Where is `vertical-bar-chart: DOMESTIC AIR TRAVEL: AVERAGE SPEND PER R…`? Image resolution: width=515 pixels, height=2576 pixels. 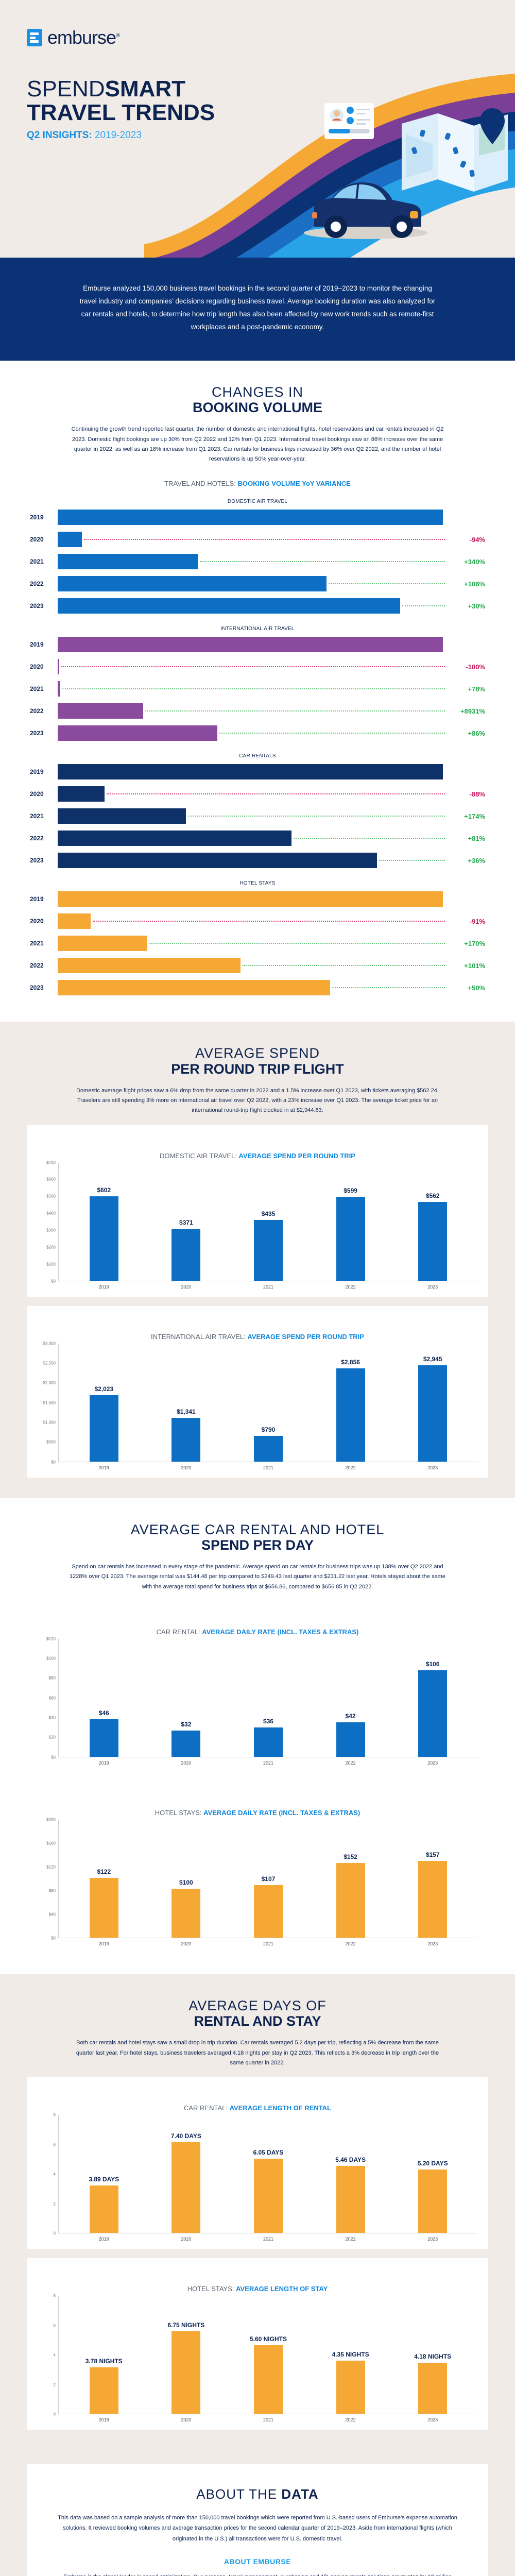 vertical-bar-chart: DOMESTIC AIR TRAVEL: AVERAGE SPEND PER R… is located at coordinates (257, 1211).